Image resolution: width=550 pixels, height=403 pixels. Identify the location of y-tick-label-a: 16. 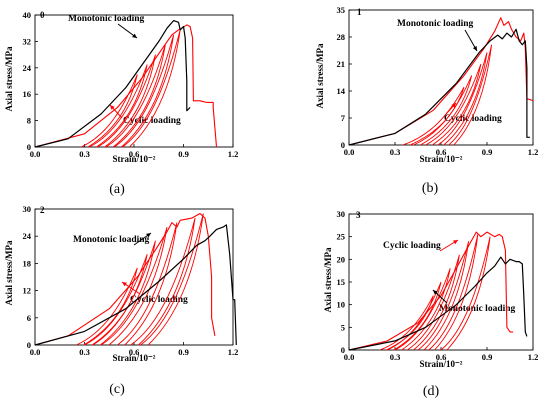
(27, 94).